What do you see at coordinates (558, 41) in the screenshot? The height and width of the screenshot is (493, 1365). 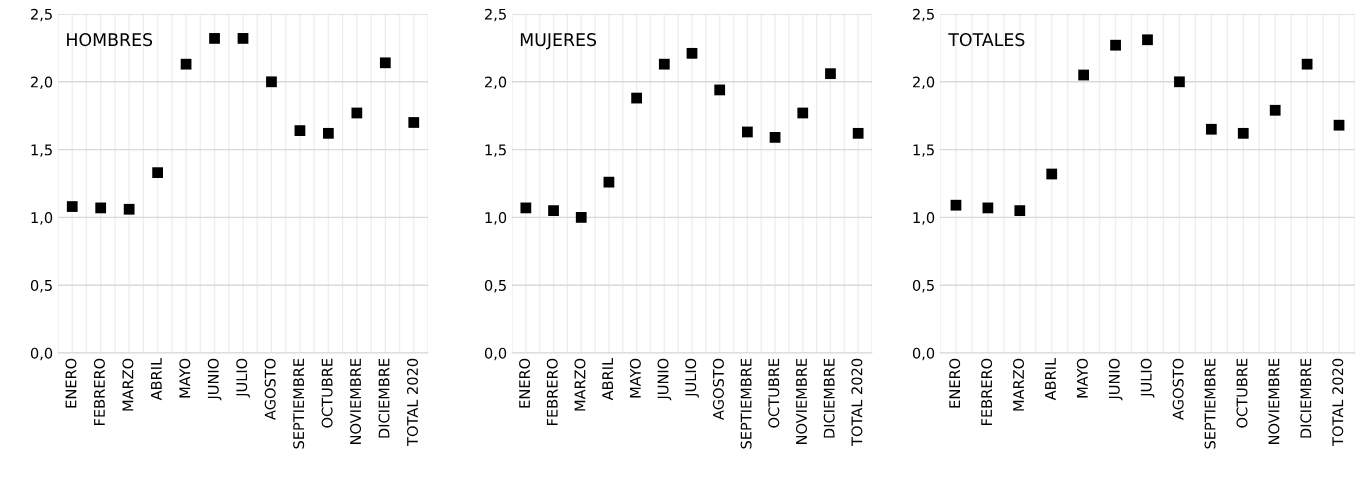 I see `text: MUJERES` at bounding box center [558, 41].